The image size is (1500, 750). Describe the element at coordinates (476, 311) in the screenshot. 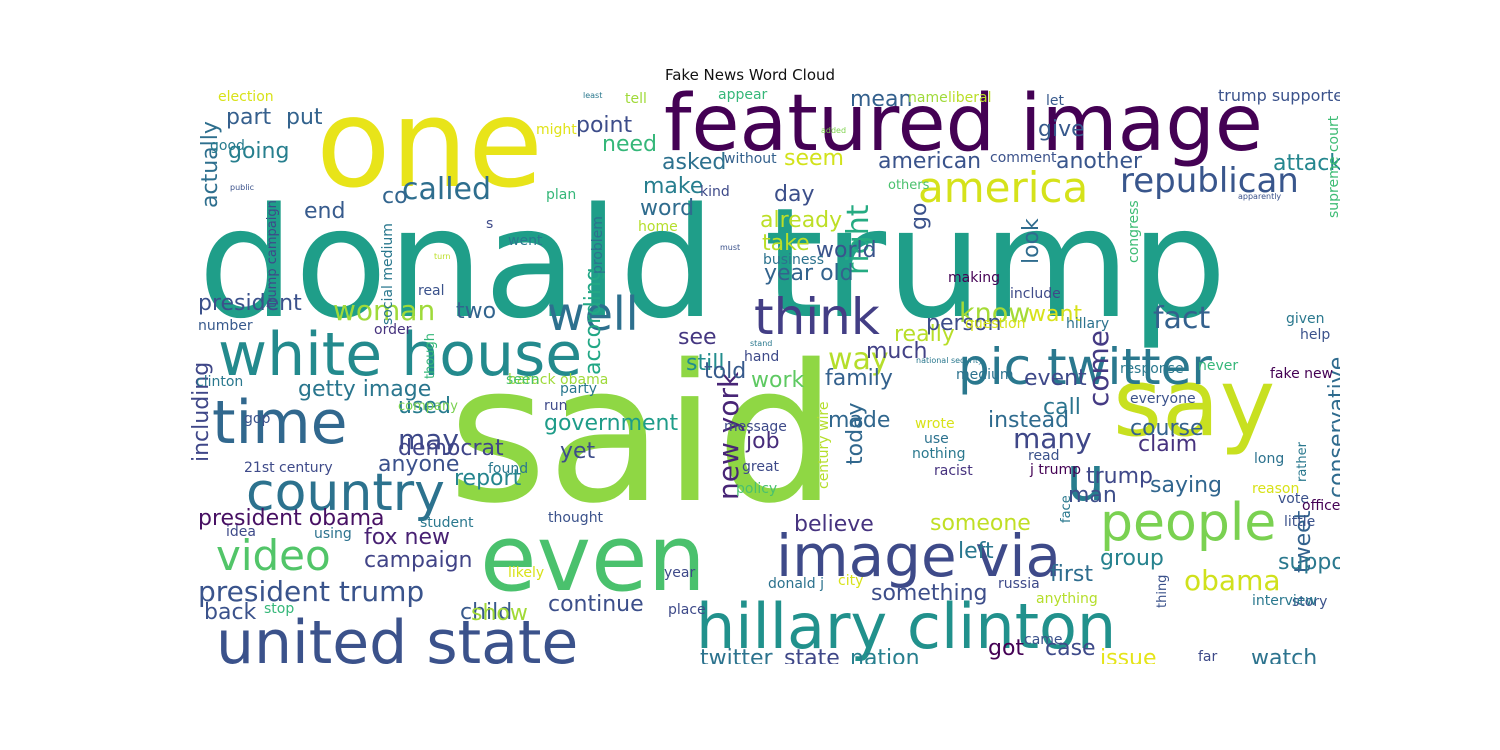

I see `word-two: two` at that location.